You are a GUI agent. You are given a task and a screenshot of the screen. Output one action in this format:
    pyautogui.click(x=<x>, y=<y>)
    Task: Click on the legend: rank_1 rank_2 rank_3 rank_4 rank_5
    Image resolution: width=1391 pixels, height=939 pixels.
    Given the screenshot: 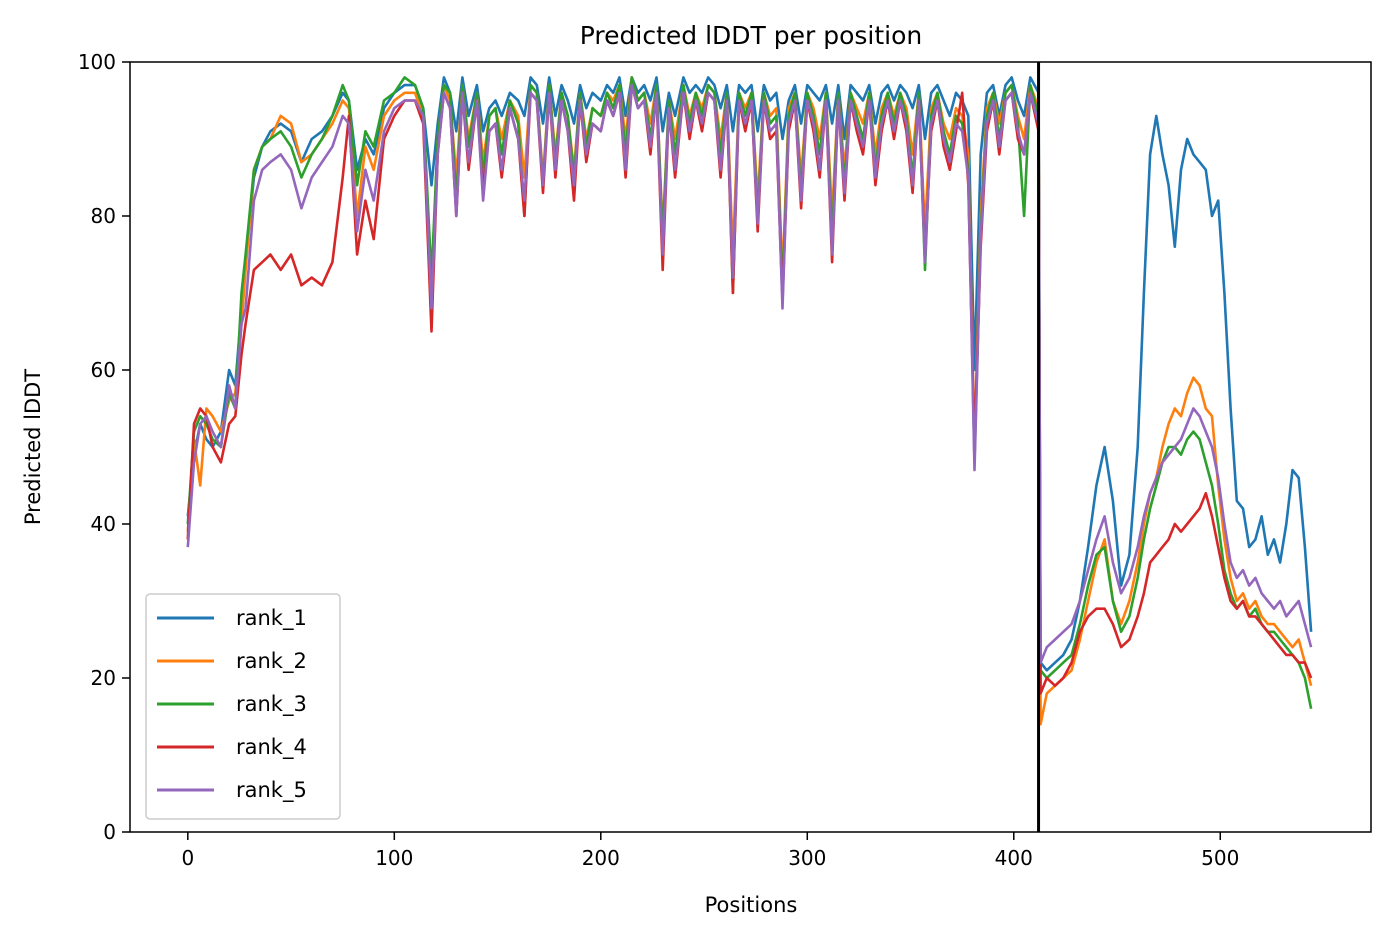 What is the action you would take?
    pyautogui.click(x=243, y=706)
    